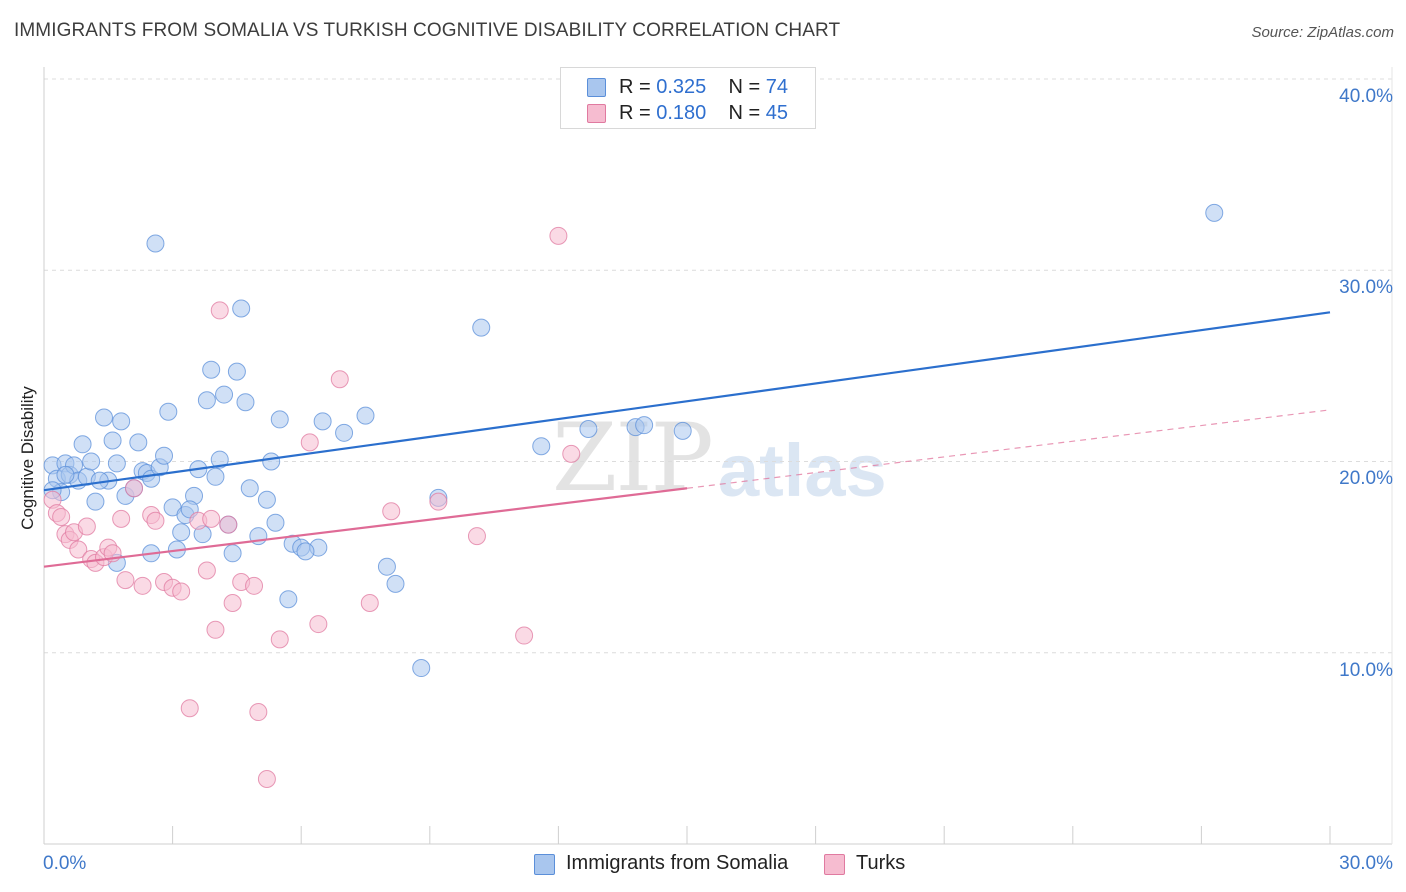 The width and height of the screenshot is (1406, 892). Describe the element at coordinates (777, 87) in the screenshot. I see `legend-n-value-somalia: 74` at that location.